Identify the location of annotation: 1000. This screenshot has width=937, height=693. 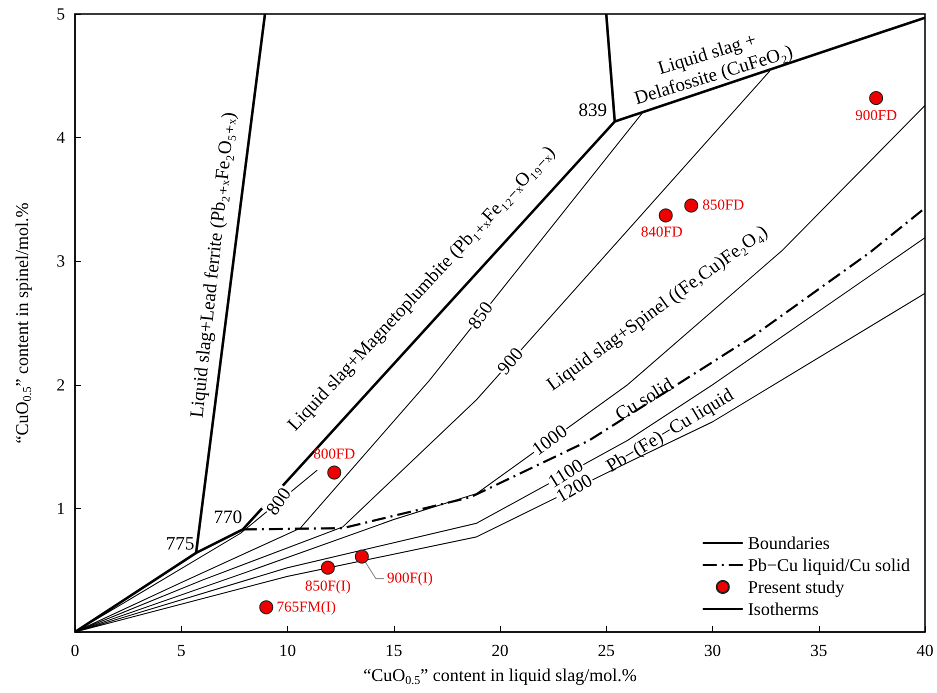
(550, 440).